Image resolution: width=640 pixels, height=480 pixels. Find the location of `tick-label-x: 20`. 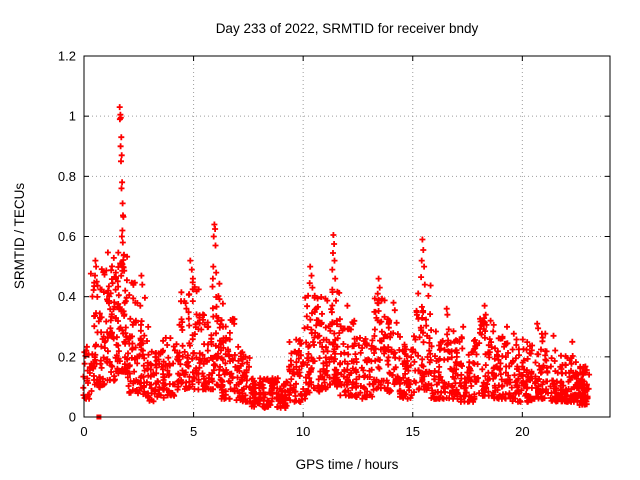

tick-label-x: 20 is located at coordinates (522, 431).